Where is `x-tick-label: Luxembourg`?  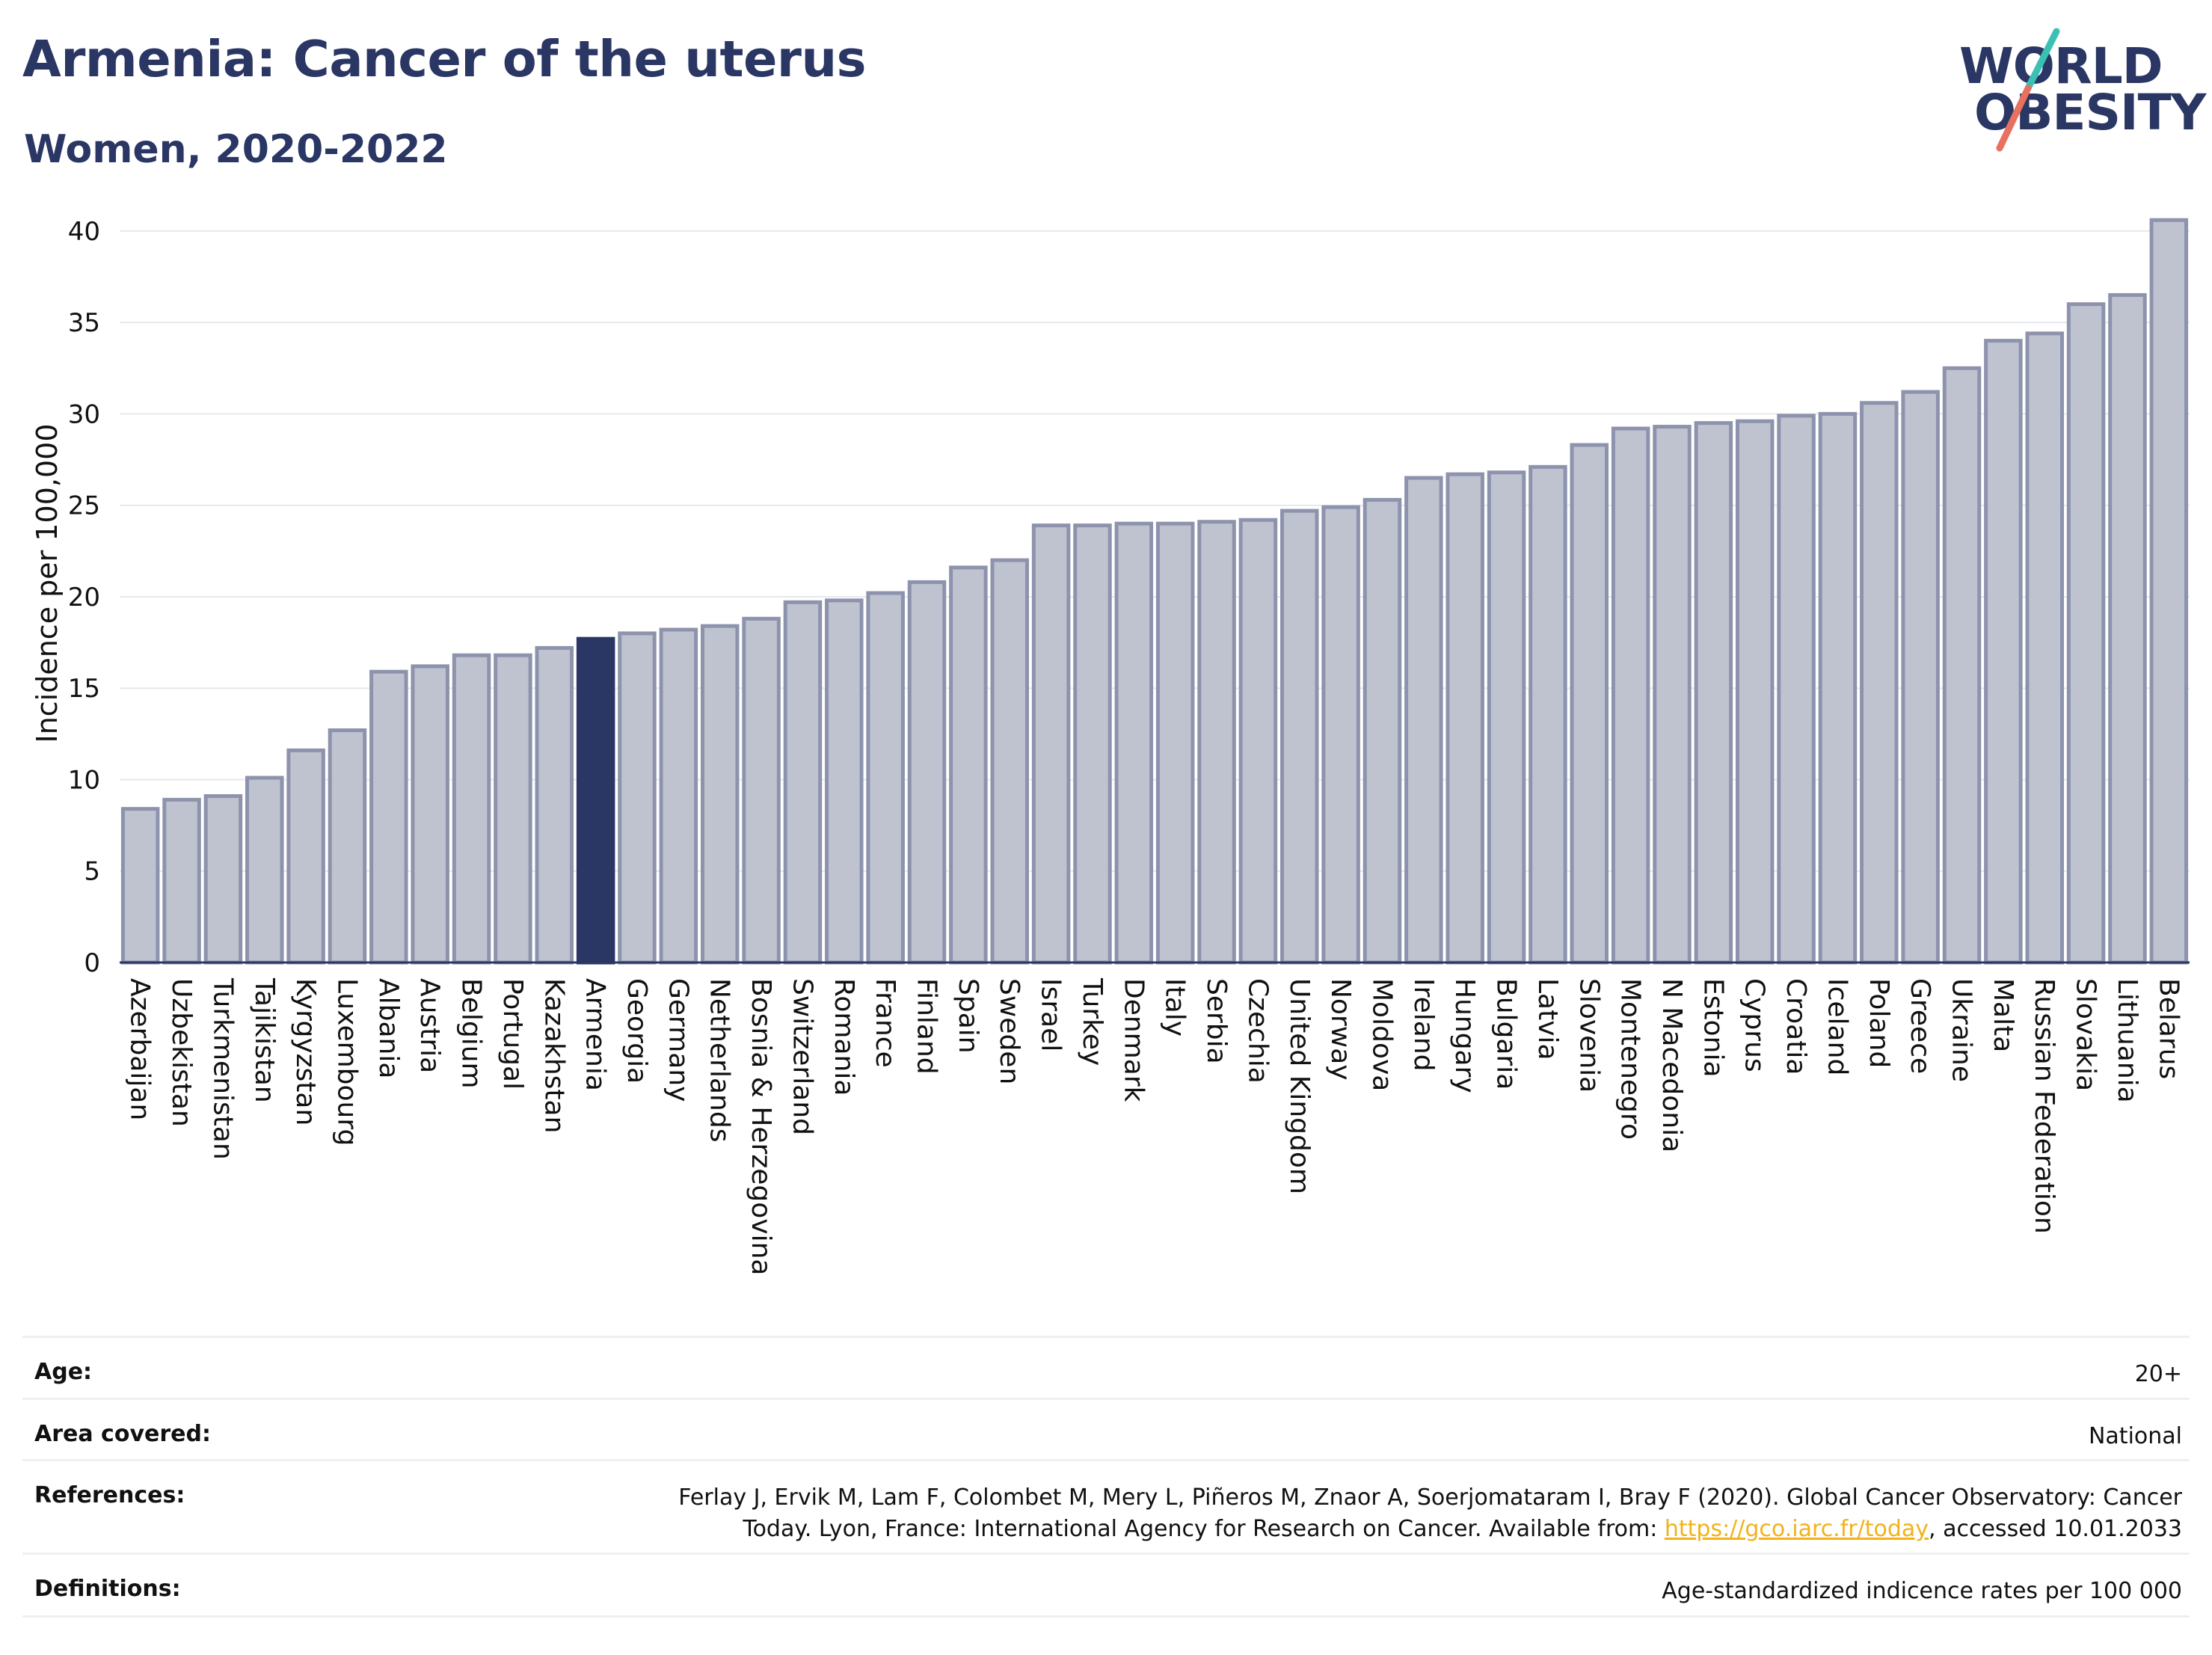
x-tick-label: Luxembourg is located at coordinates (346, 1062).